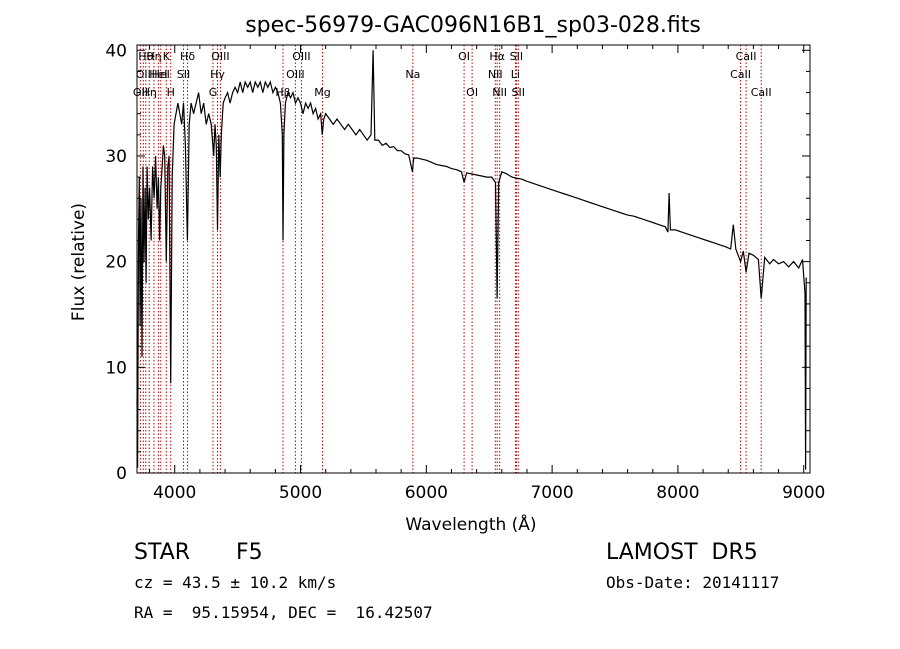  What do you see at coordinates (472, 92) in the screenshot?
I see `line-marker-label-20: OI` at bounding box center [472, 92].